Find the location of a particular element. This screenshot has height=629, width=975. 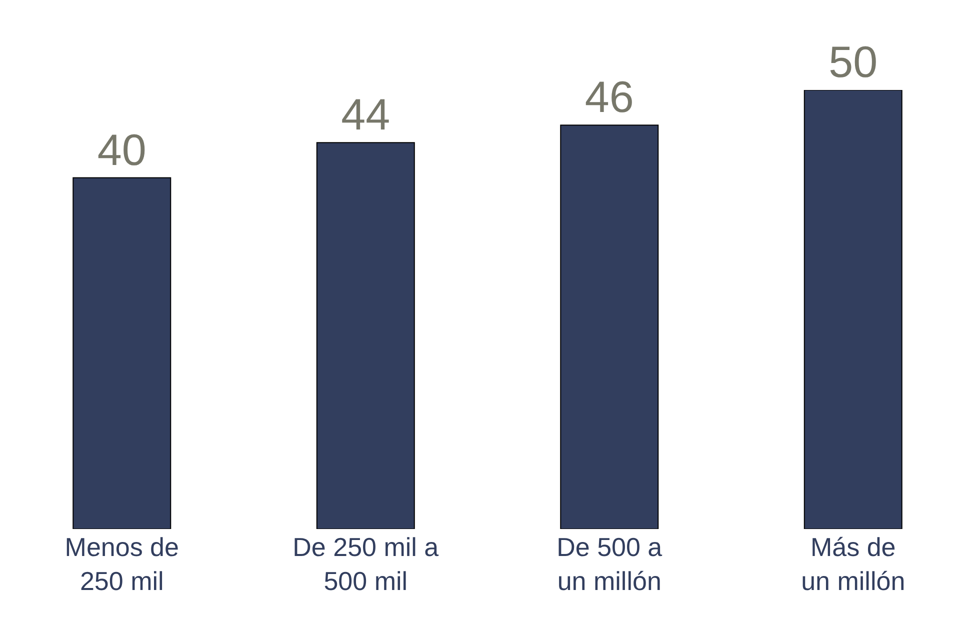

data-label: 40 is located at coordinates (121, 150).